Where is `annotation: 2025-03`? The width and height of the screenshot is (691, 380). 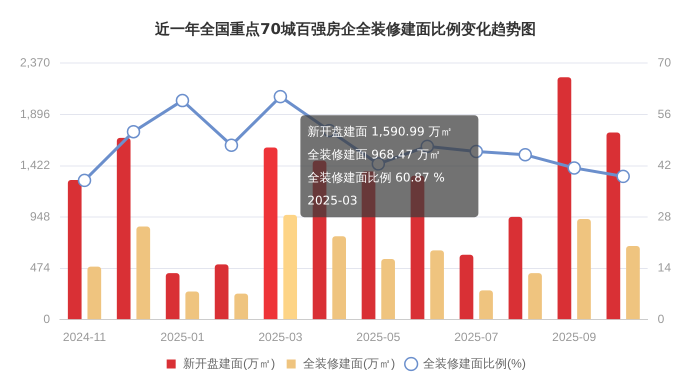
annotation: 2025-03 is located at coordinates (332, 200).